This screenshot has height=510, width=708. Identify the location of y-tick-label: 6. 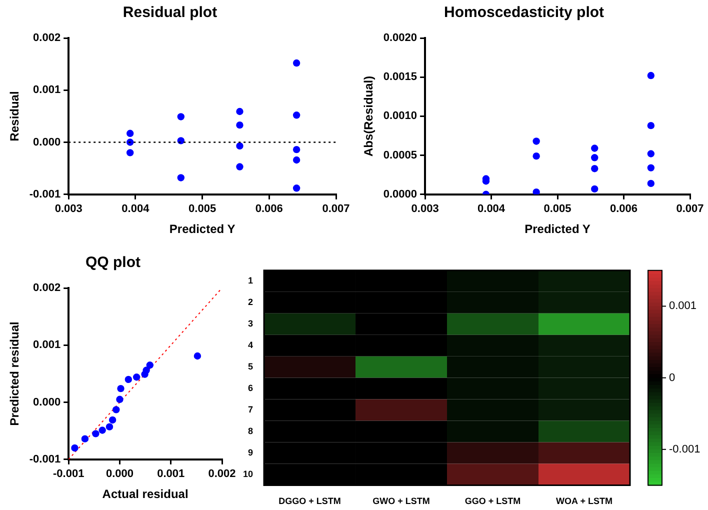
(251, 388).